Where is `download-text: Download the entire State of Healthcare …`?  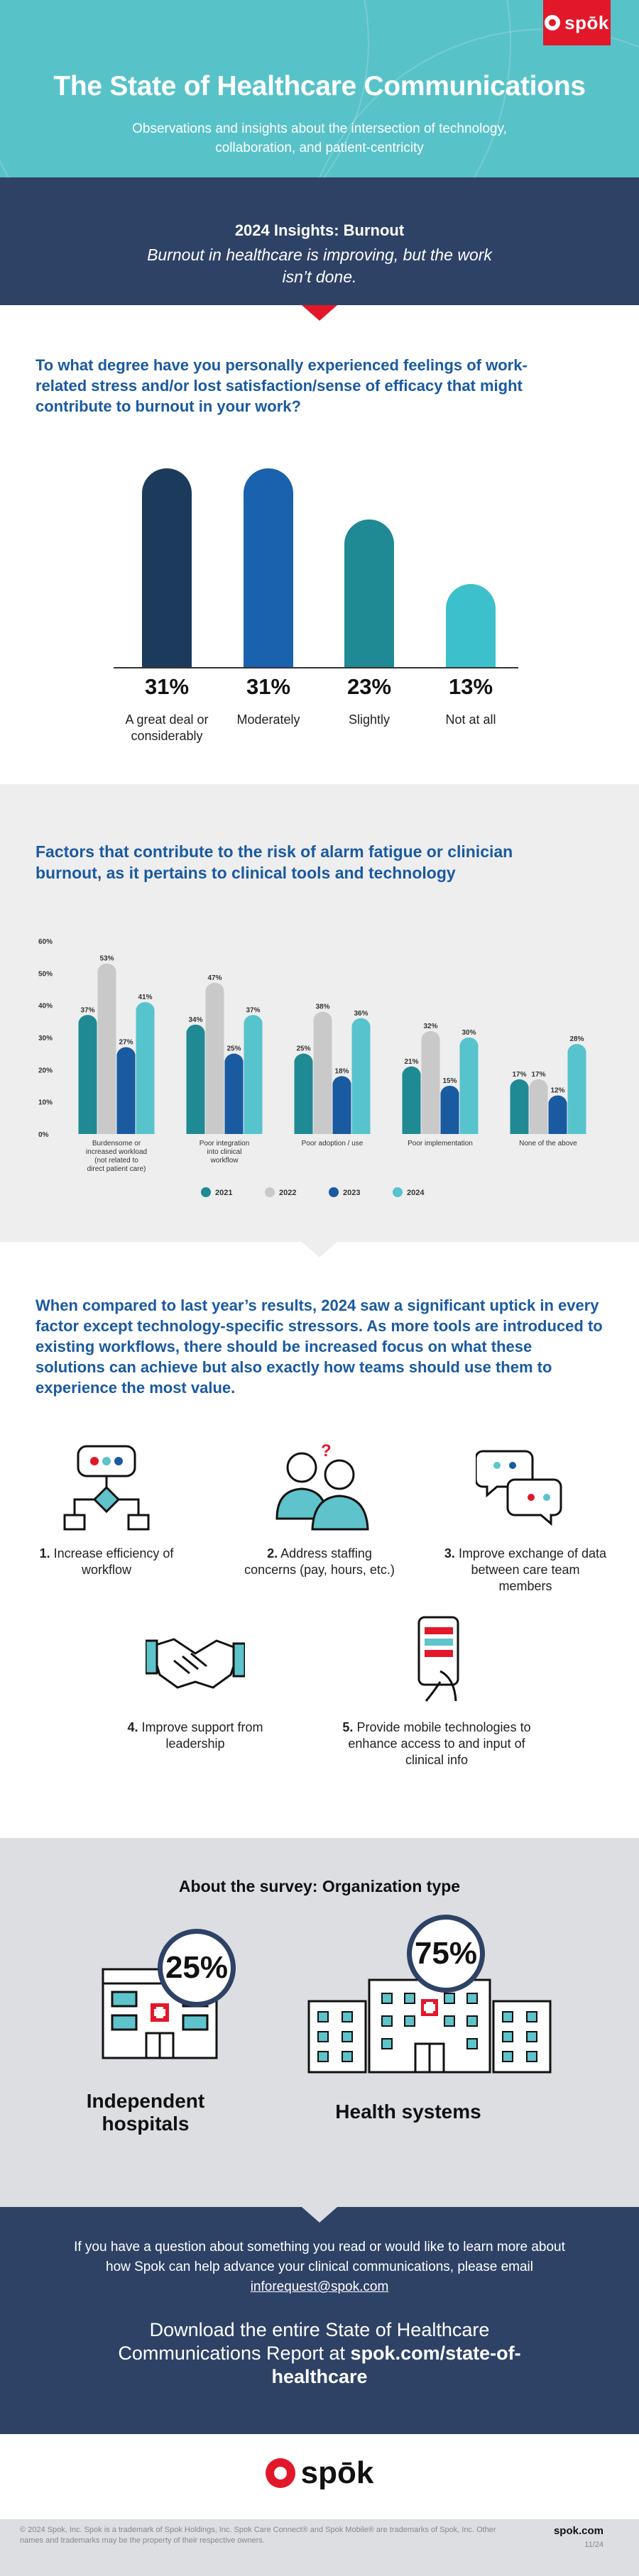 download-text: Download the entire State of Healthcare … is located at coordinates (319, 2353).